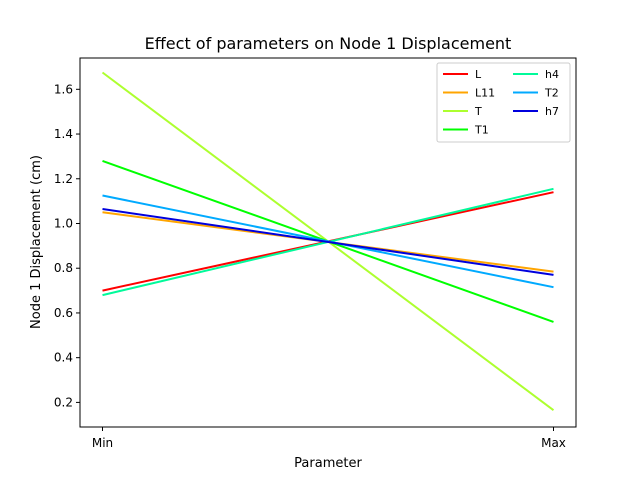  What do you see at coordinates (551, 93) in the screenshot?
I see `legend-label: T2` at bounding box center [551, 93].